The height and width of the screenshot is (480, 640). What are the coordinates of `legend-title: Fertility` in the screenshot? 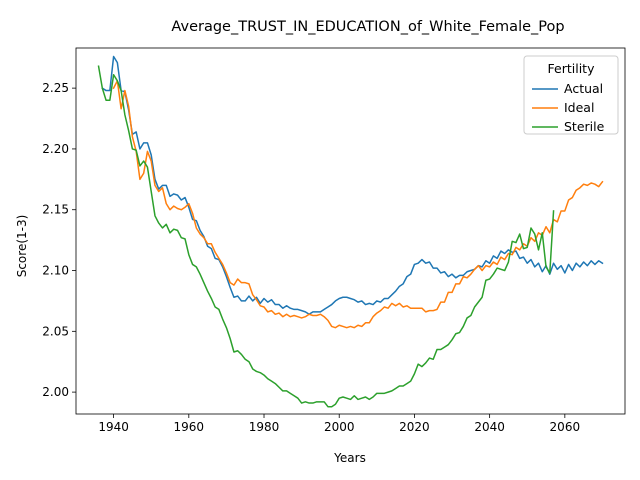 It's located at (572, 68).